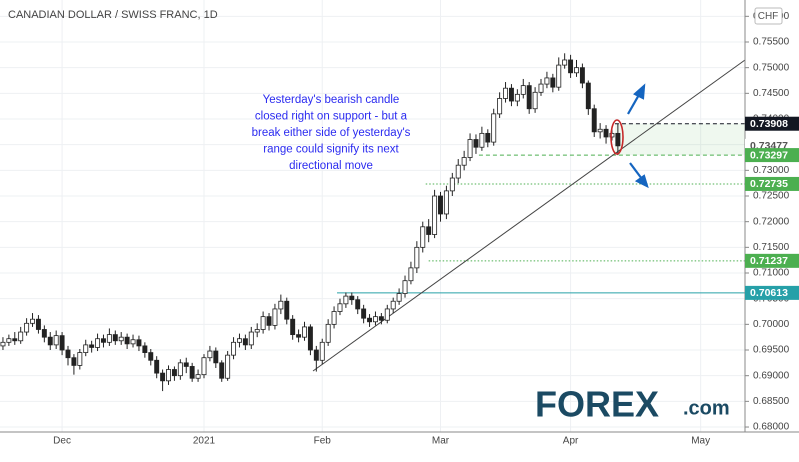 Image resolution: width=799 pixels, height=462 pixels. Describe the element at coordinates (113, 15) in the screenshot. I see `chart-title: CANADIAN DOLLAR / SWISS FRANC, 1D` at that location.